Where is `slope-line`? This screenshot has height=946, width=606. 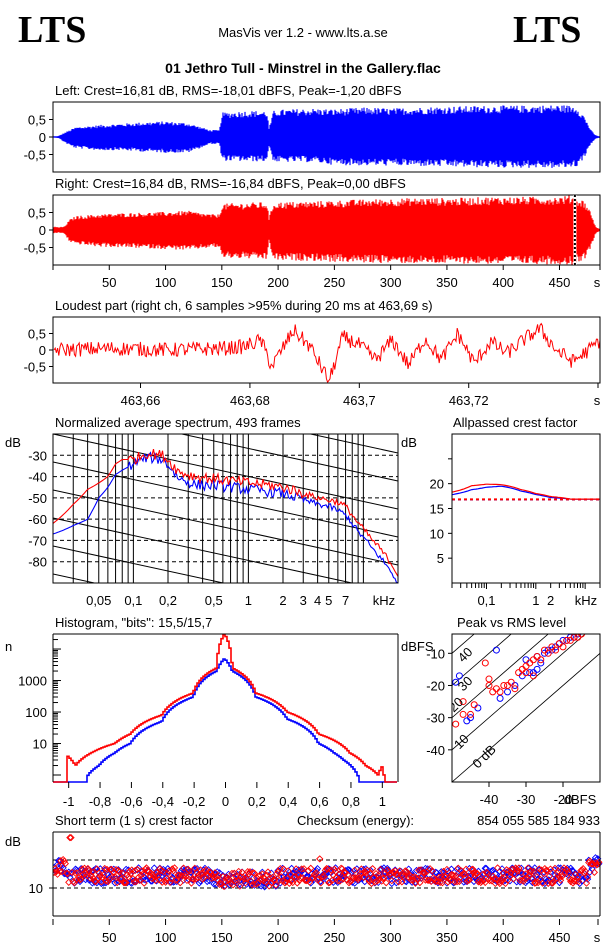
slope-line is located at coordinates (288, 458).